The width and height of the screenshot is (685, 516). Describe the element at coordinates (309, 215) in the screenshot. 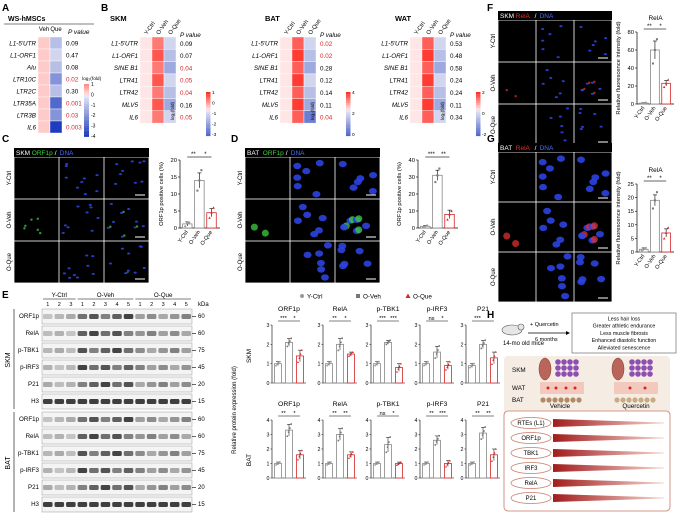

I see `panel-d-micrographs: BAT ORF1p / DNA Y-Ctrl O-Veh O-Que` at that location.